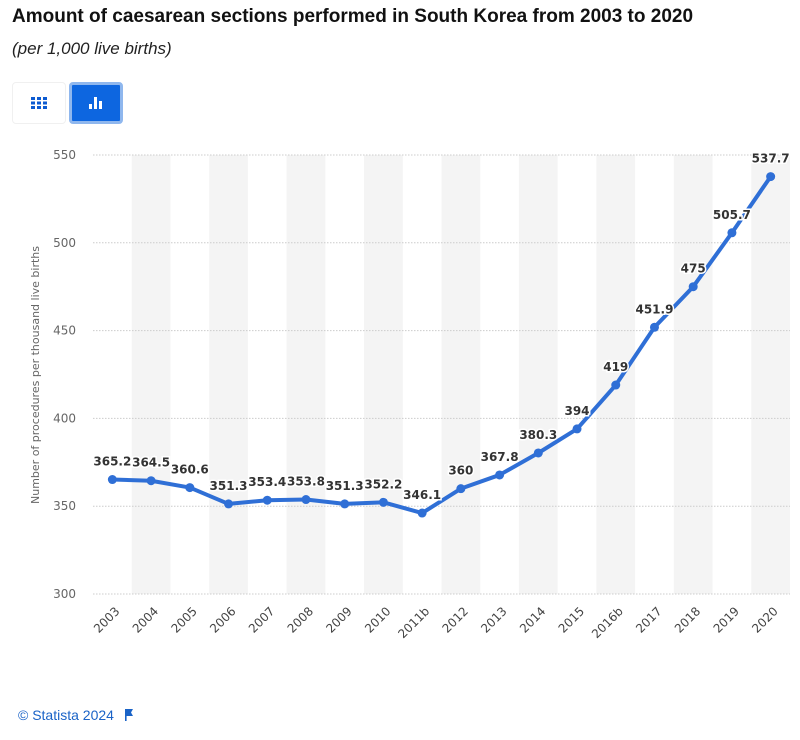 This screenshot has width=800, height=740. What do you see at coordinates (190, 470) in the screenshot?
I see `data-label: 360.6` at bounding box center [190, 470].